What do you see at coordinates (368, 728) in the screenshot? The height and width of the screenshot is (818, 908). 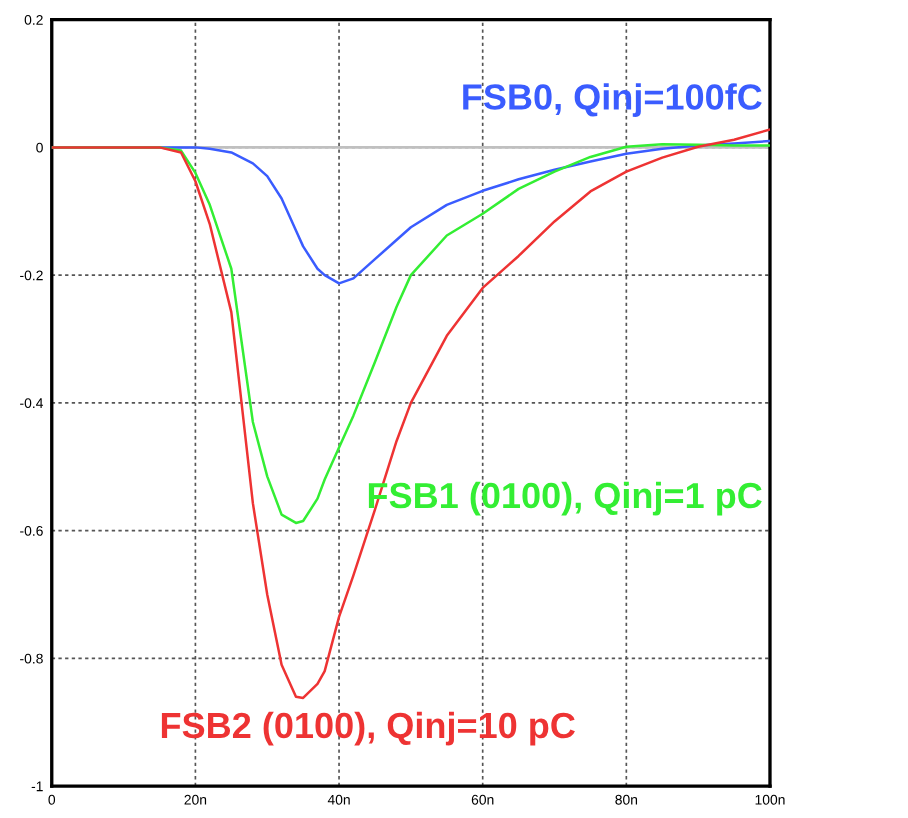 I see `series-label: FSB2 (0100), Qinj=10 pC` at bounding box center [368, 728].